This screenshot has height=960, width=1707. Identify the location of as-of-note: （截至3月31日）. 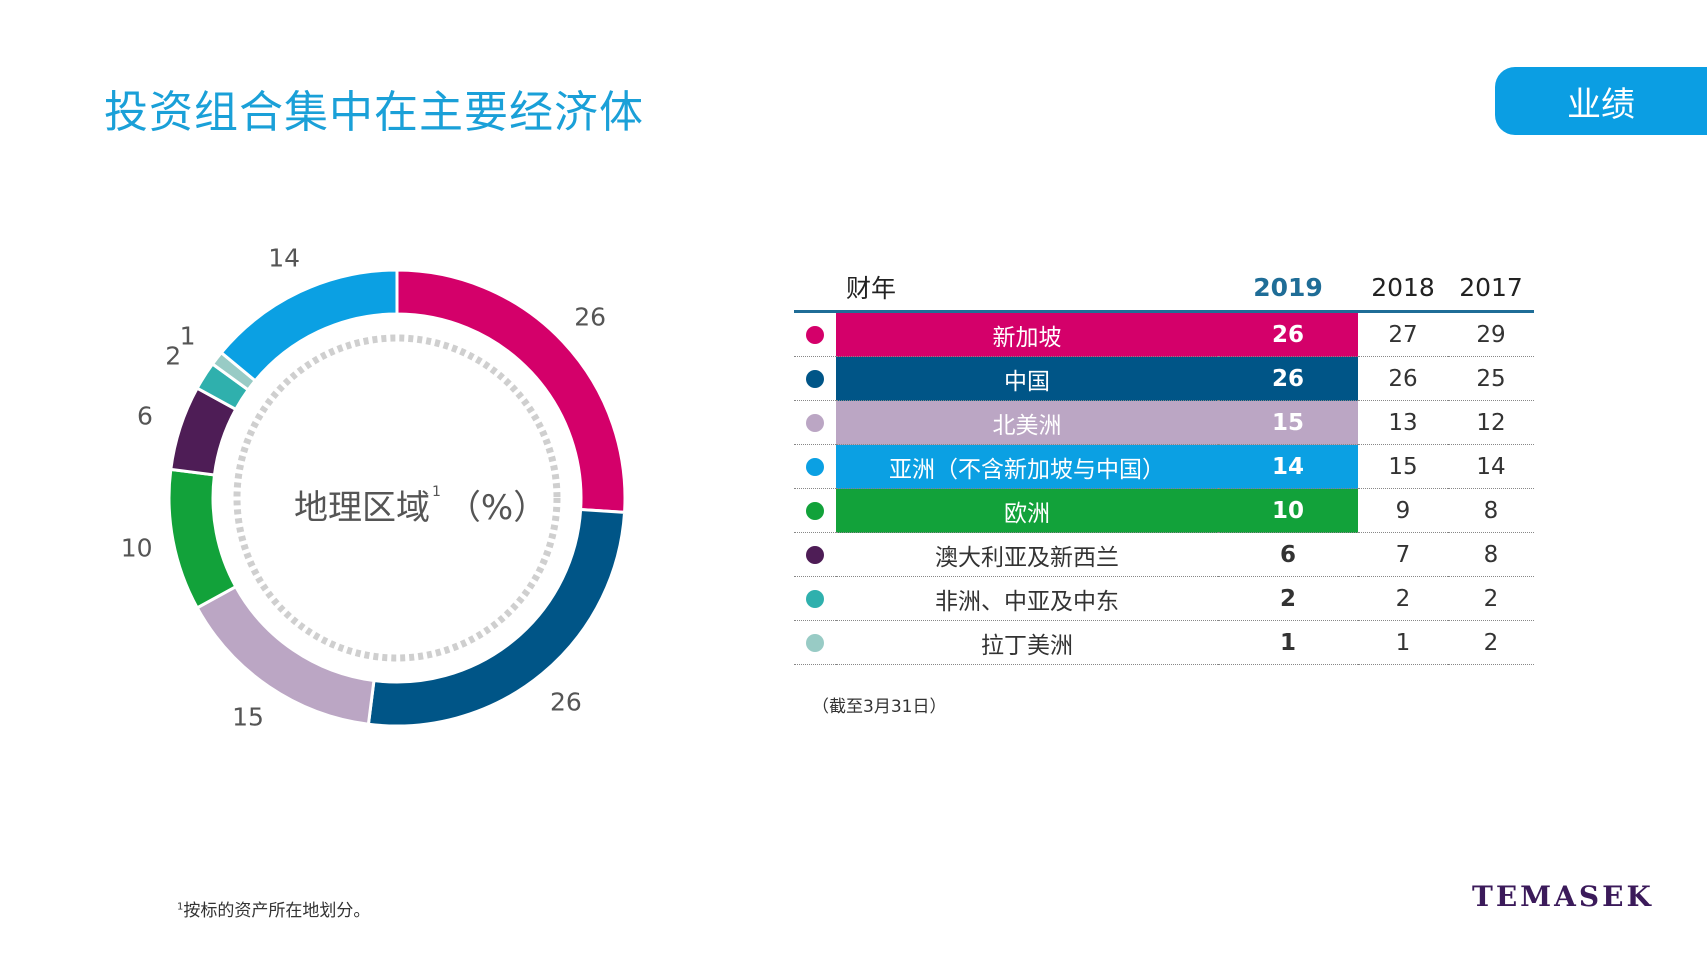
(879, 707).